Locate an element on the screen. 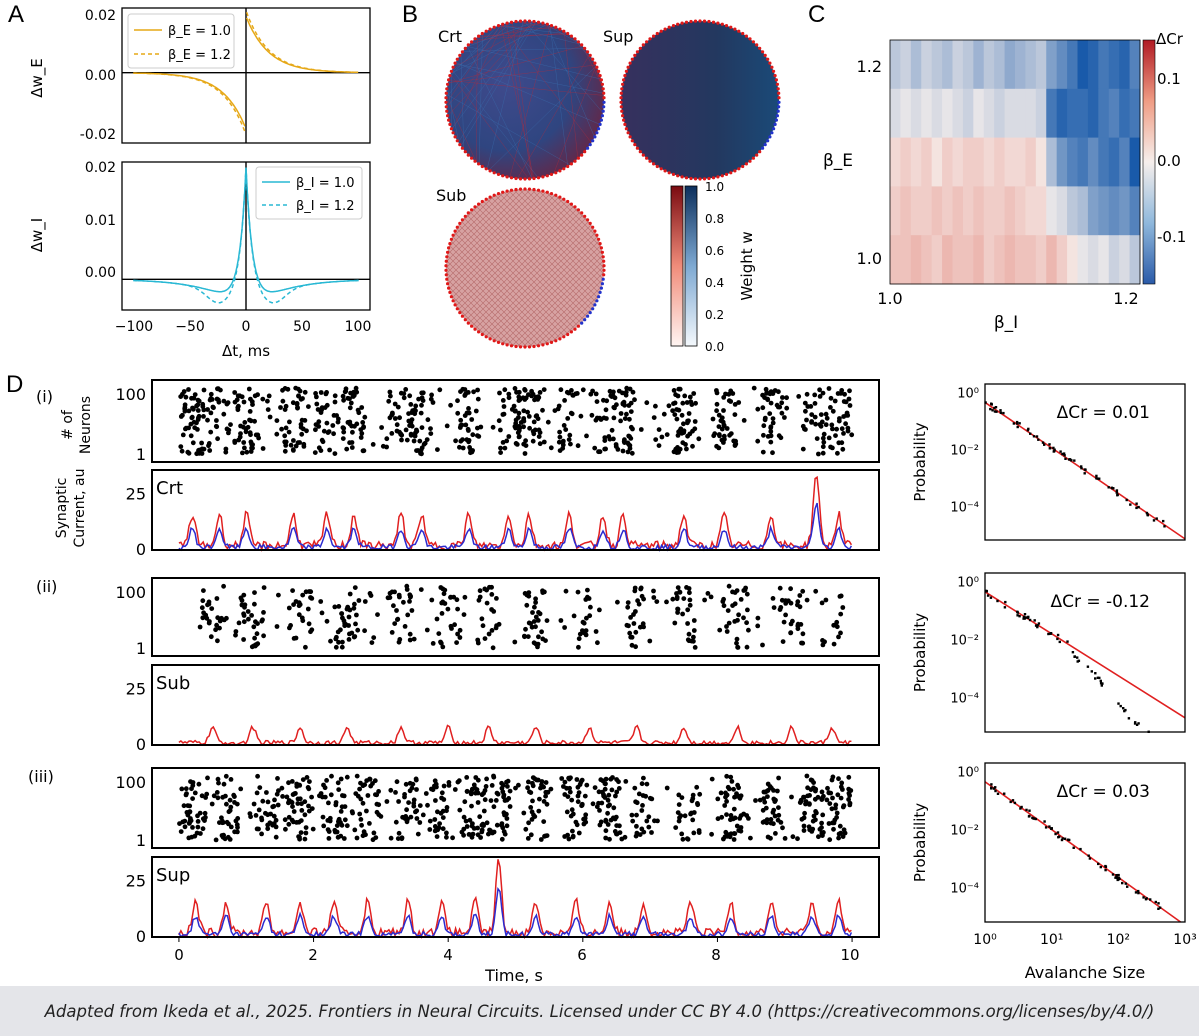 The width and height of the screenshot is (1199, 1036). current-ytick-0: 0 is located at coordinates (141, 549).